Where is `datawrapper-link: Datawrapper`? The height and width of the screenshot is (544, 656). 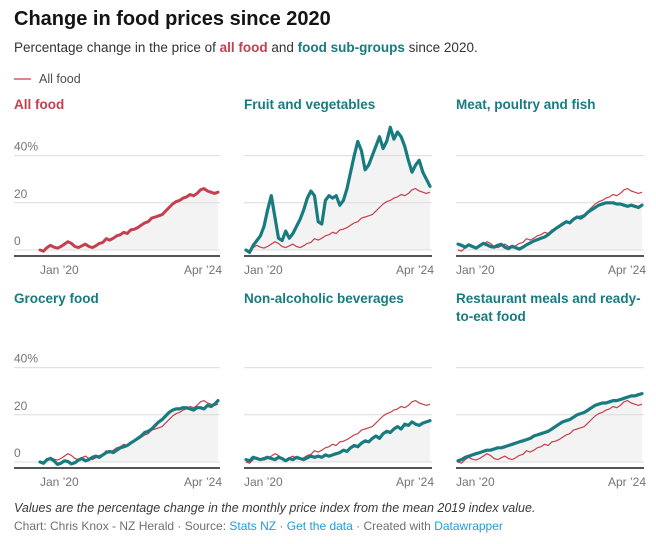 datawrapper-link: Datawrapper is located at coordinates (468, 526).